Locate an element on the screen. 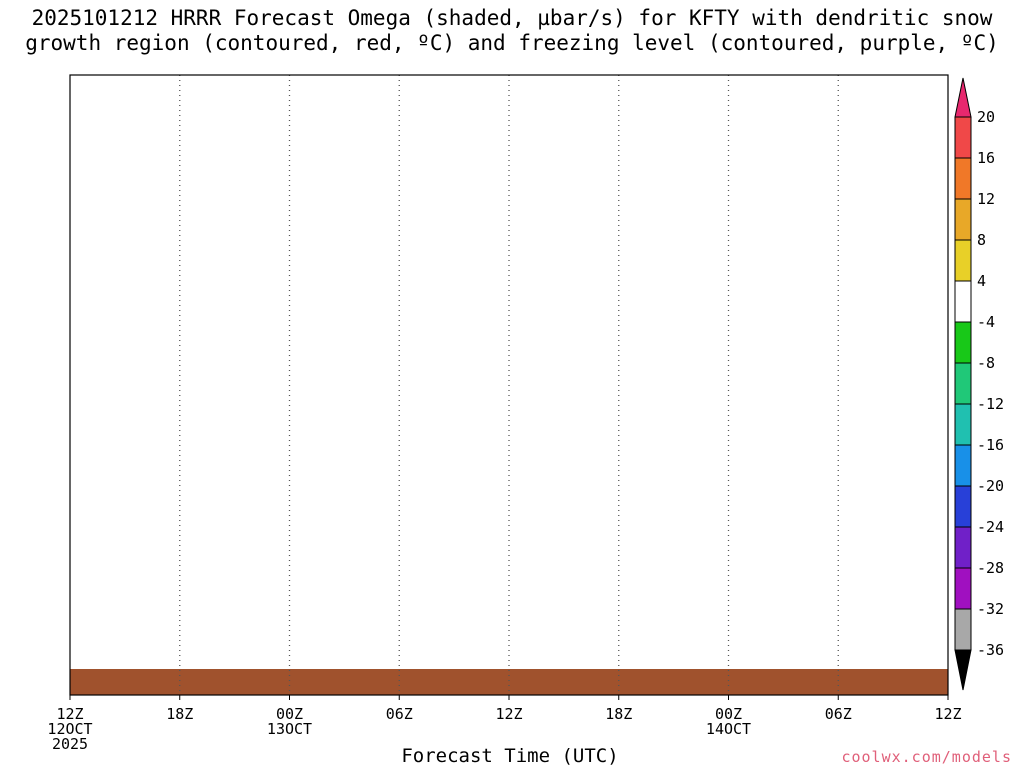 The height and width of the screenshot is (768, 1024). x-tick-label: 13OCT is located at coordinates (289, 729).